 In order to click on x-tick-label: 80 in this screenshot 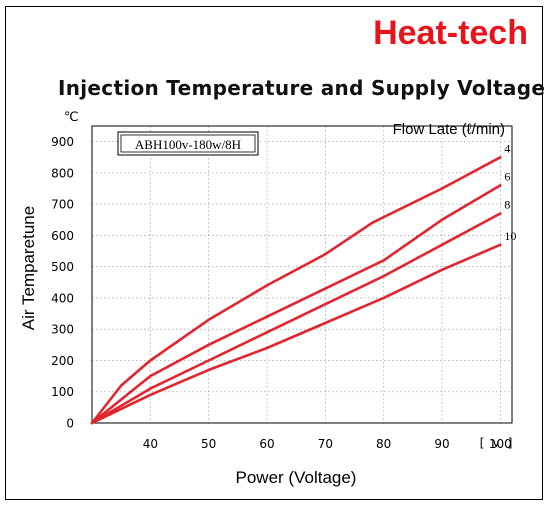, I will do `click(383, 444)`.